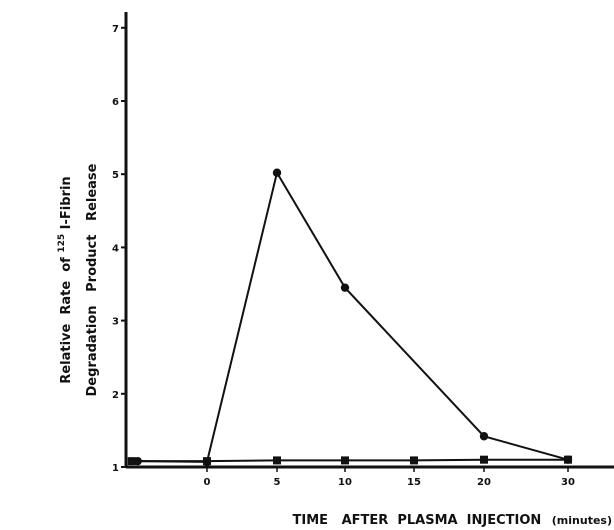 This screenshot has width=614, height=530. What do you see at coordinates (66, 202) in the screenshot?
I see `y-axis-title-suffix: I-Fibrin` at bounding box center [66, 202].